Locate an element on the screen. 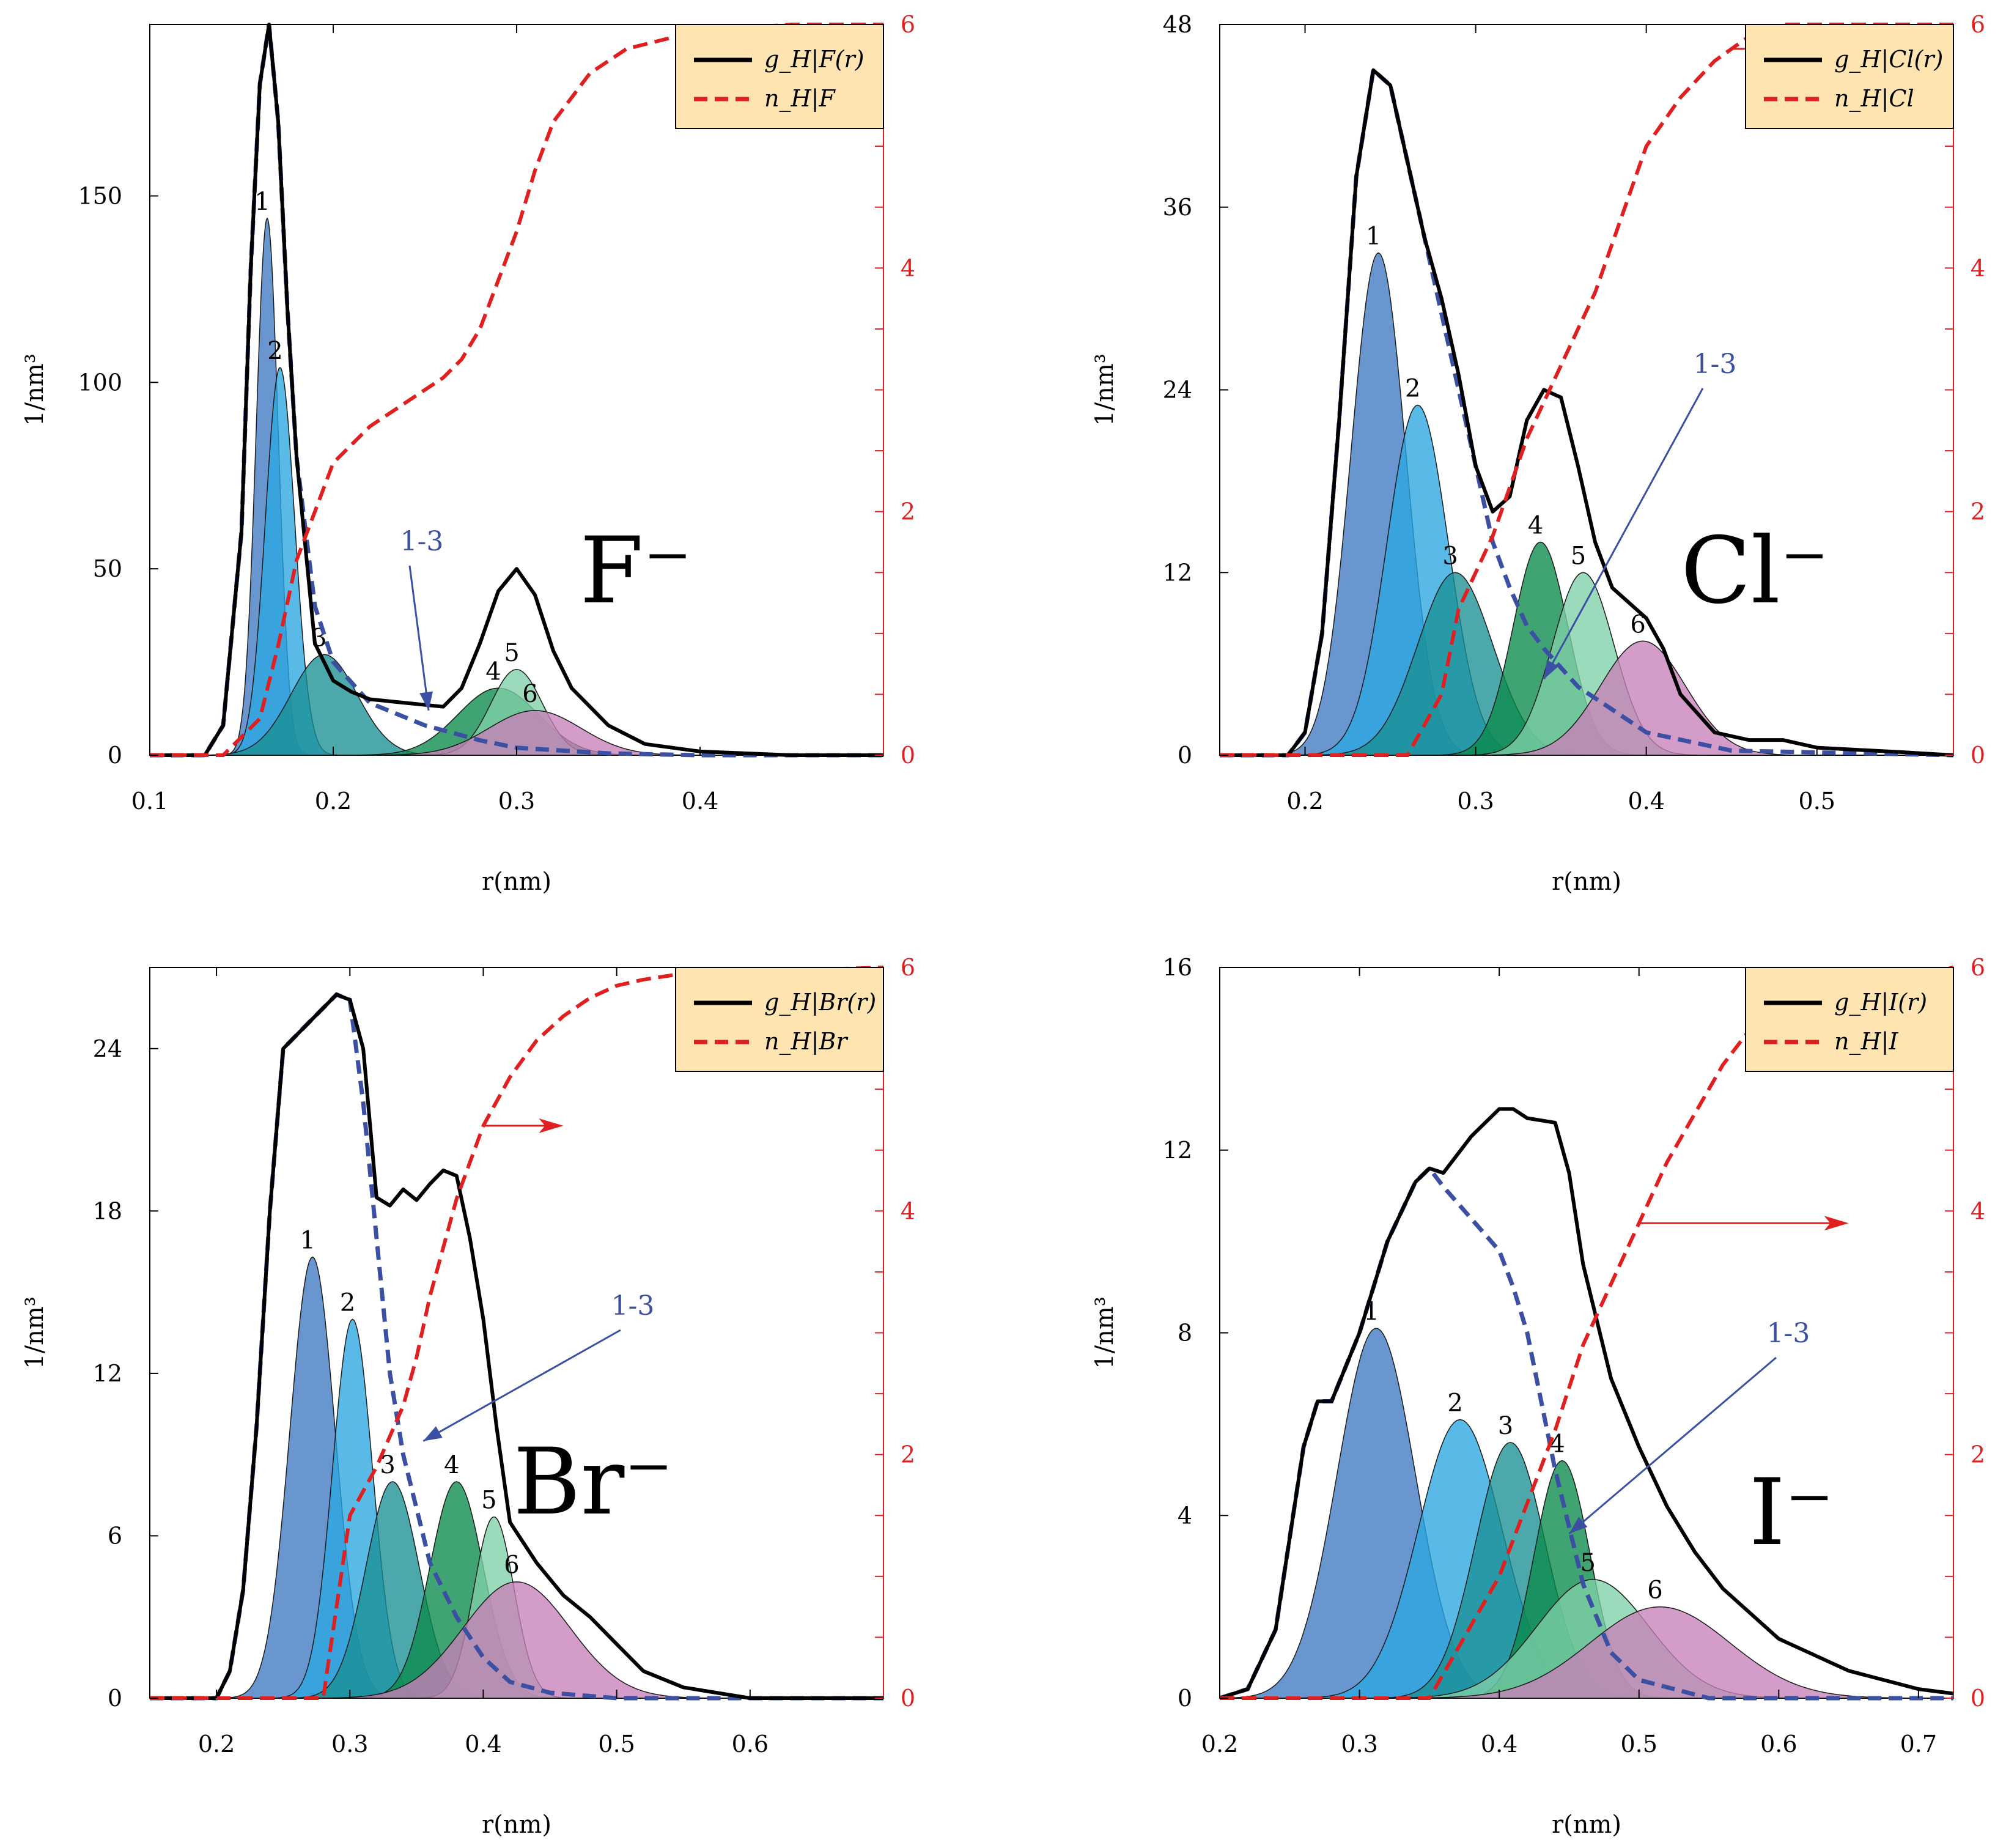 The height and width of the screenshot is (1848, 2006). ion-label: F⁻ is located at coordinates (635, 571).